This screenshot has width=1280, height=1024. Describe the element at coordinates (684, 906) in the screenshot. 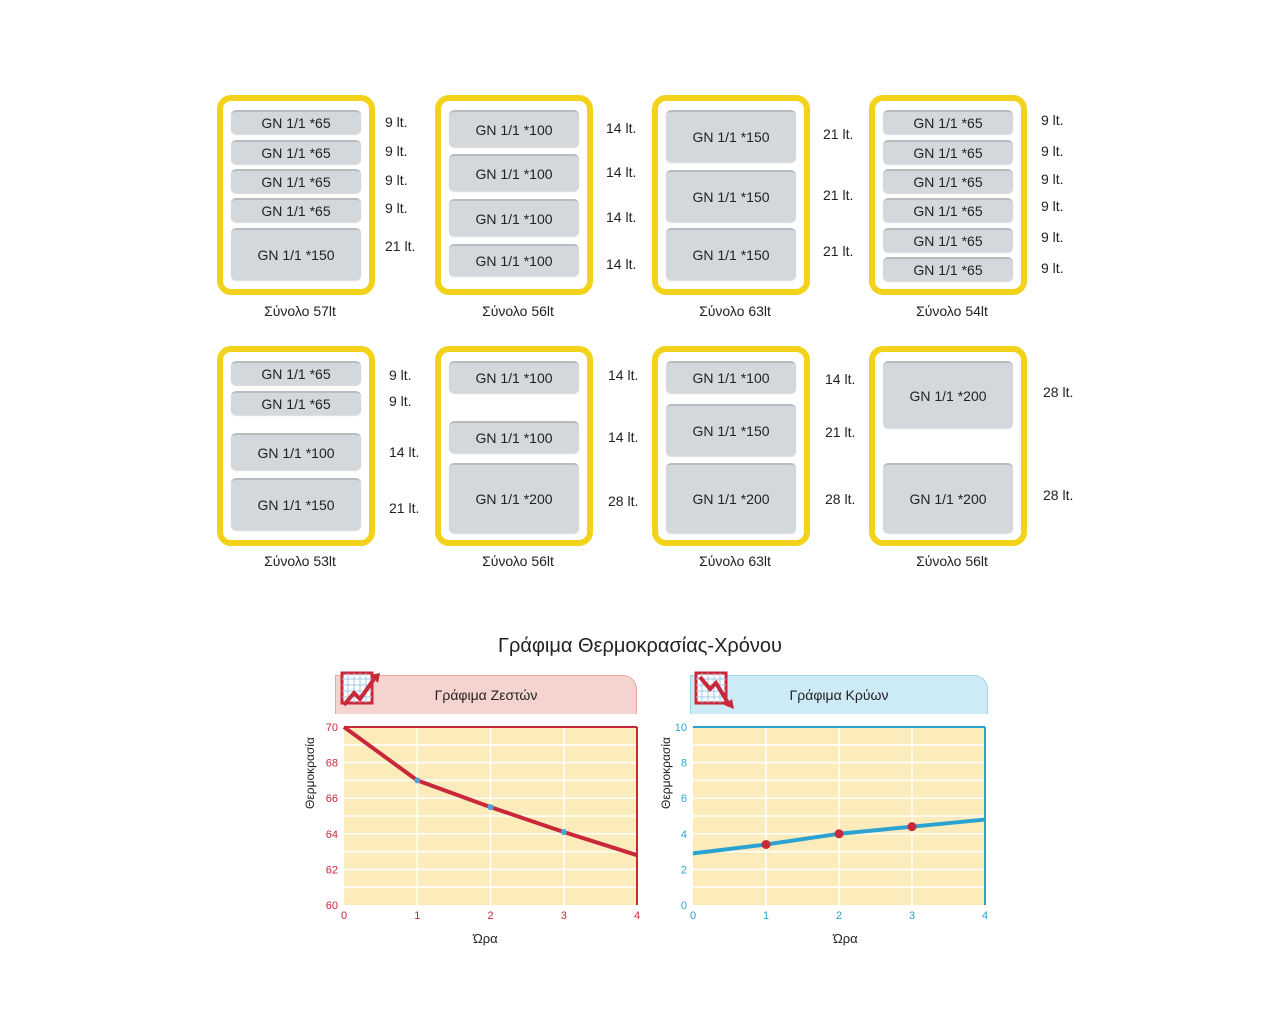

I see `y-tick-label: 0` at that location.